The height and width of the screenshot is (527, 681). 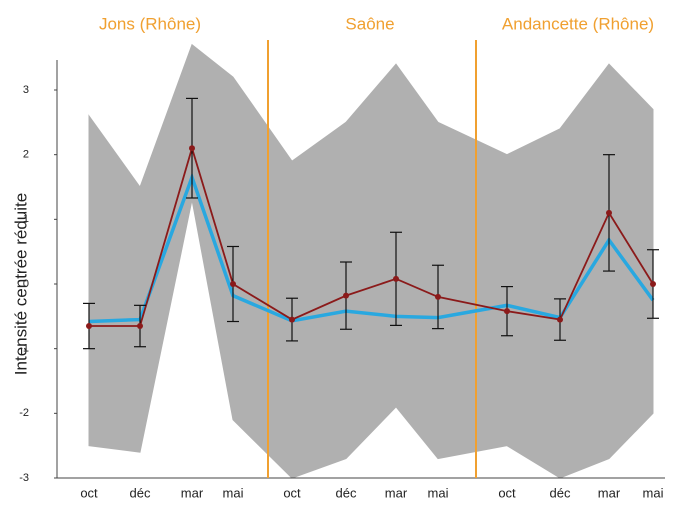 What do you see at coordinates (20, 284) in the screenshot?
I see `y-axis-label: Intensité centrée réduite` at bounding box center [20, 284].